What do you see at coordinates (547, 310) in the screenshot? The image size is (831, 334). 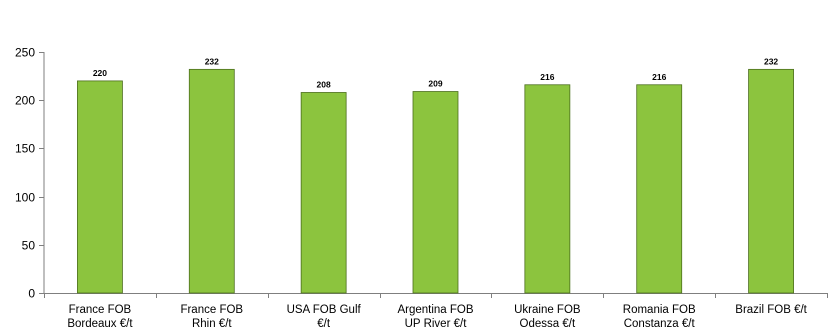 I see `x-category-label: Ukraine FOB` at bounding box center [547, 310].